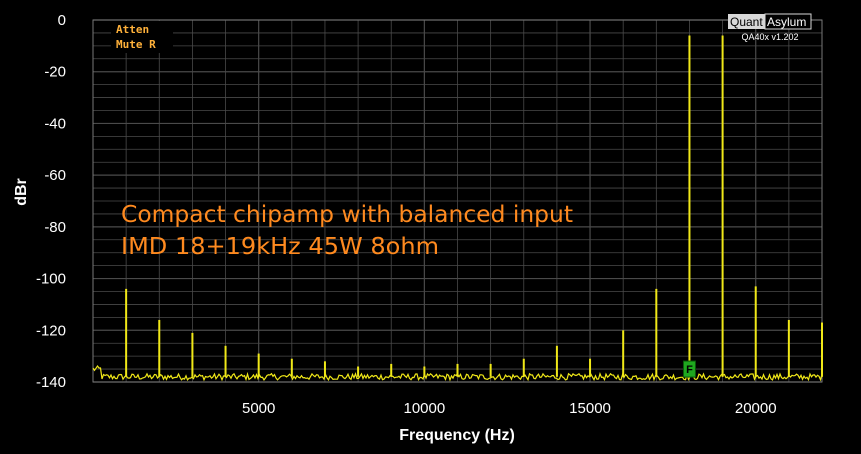 This screenshot has width=861, height=454. What do you see at coordinates (55, 227) in the screenshot?
I see `y-tick-label: -80` at bounding box center [55, 227].